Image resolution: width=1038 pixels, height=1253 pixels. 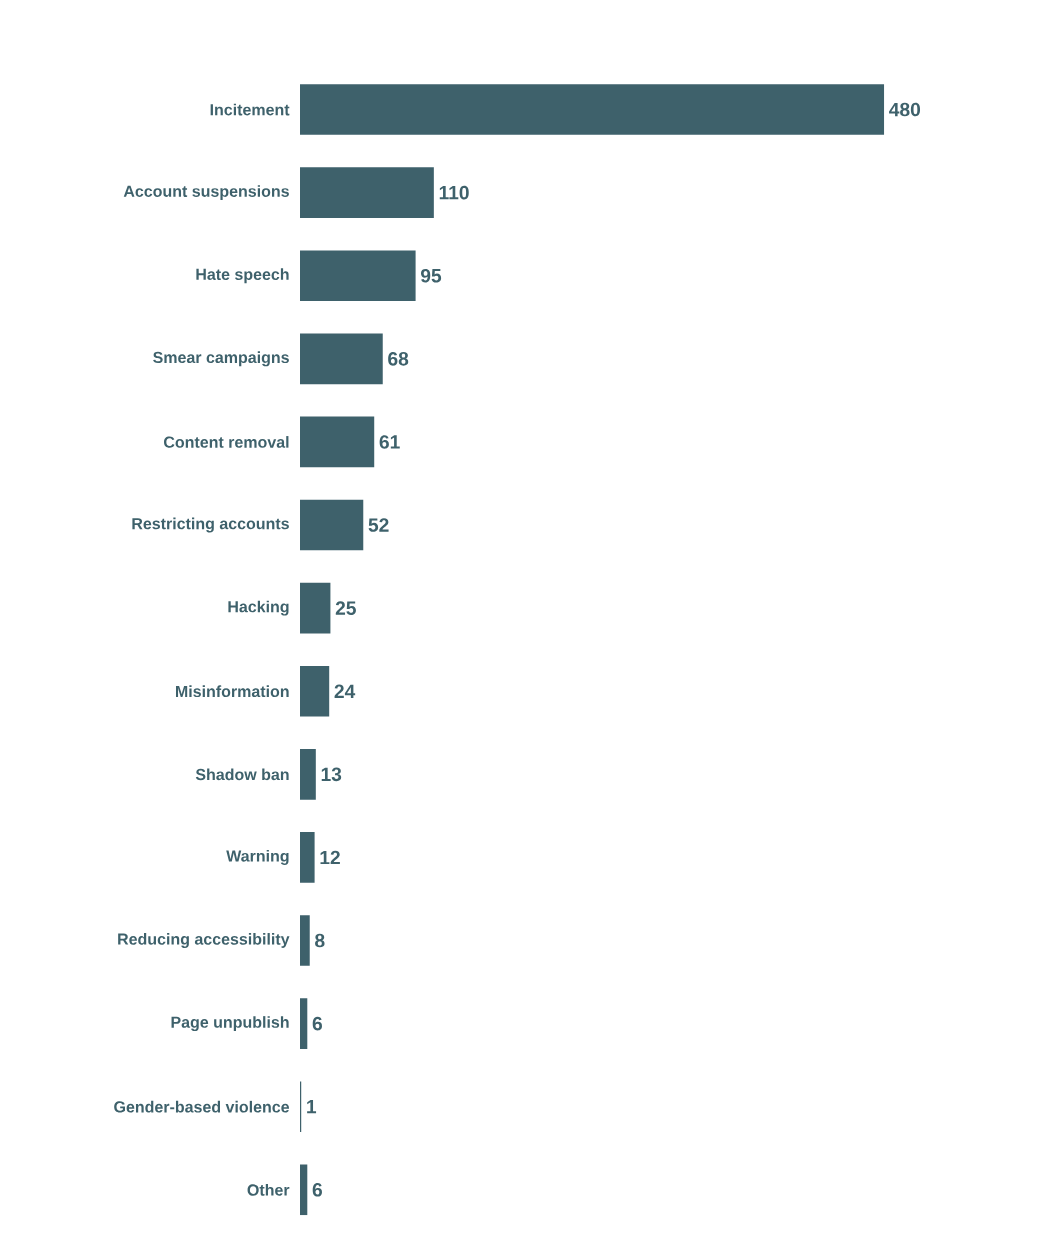 I want to click on data-label: 61, so click(x=389, y=442).